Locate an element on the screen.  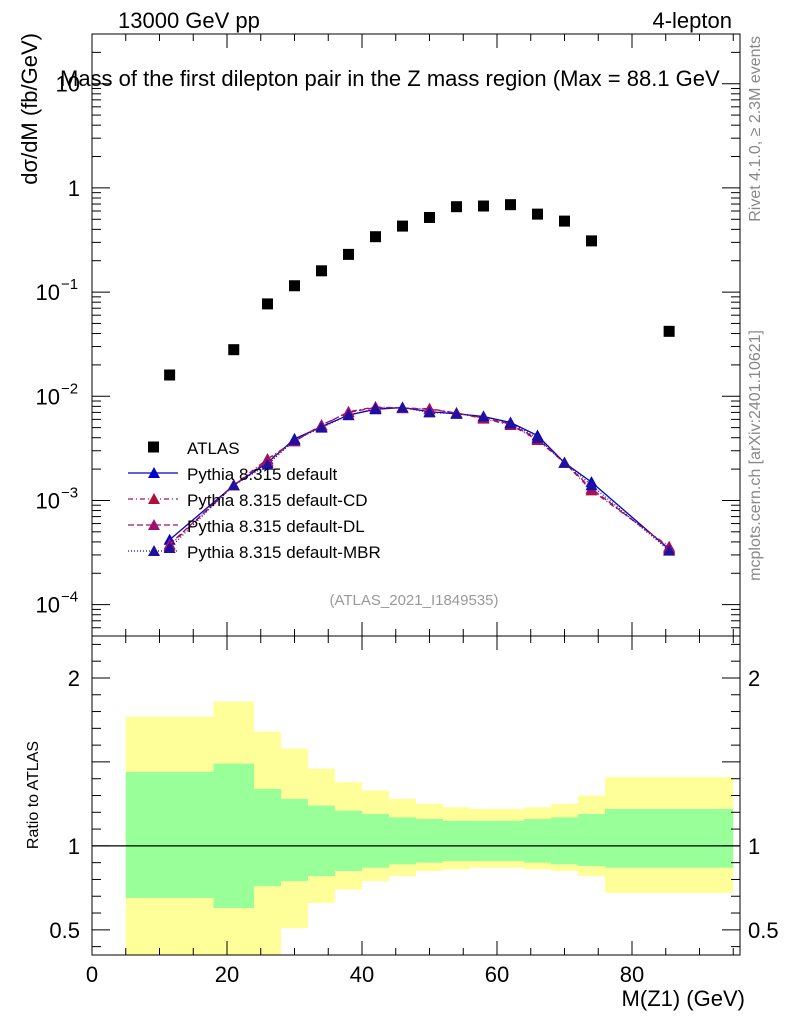
ratio-tick-label: 0.5 is located at coordinates (64, 930).